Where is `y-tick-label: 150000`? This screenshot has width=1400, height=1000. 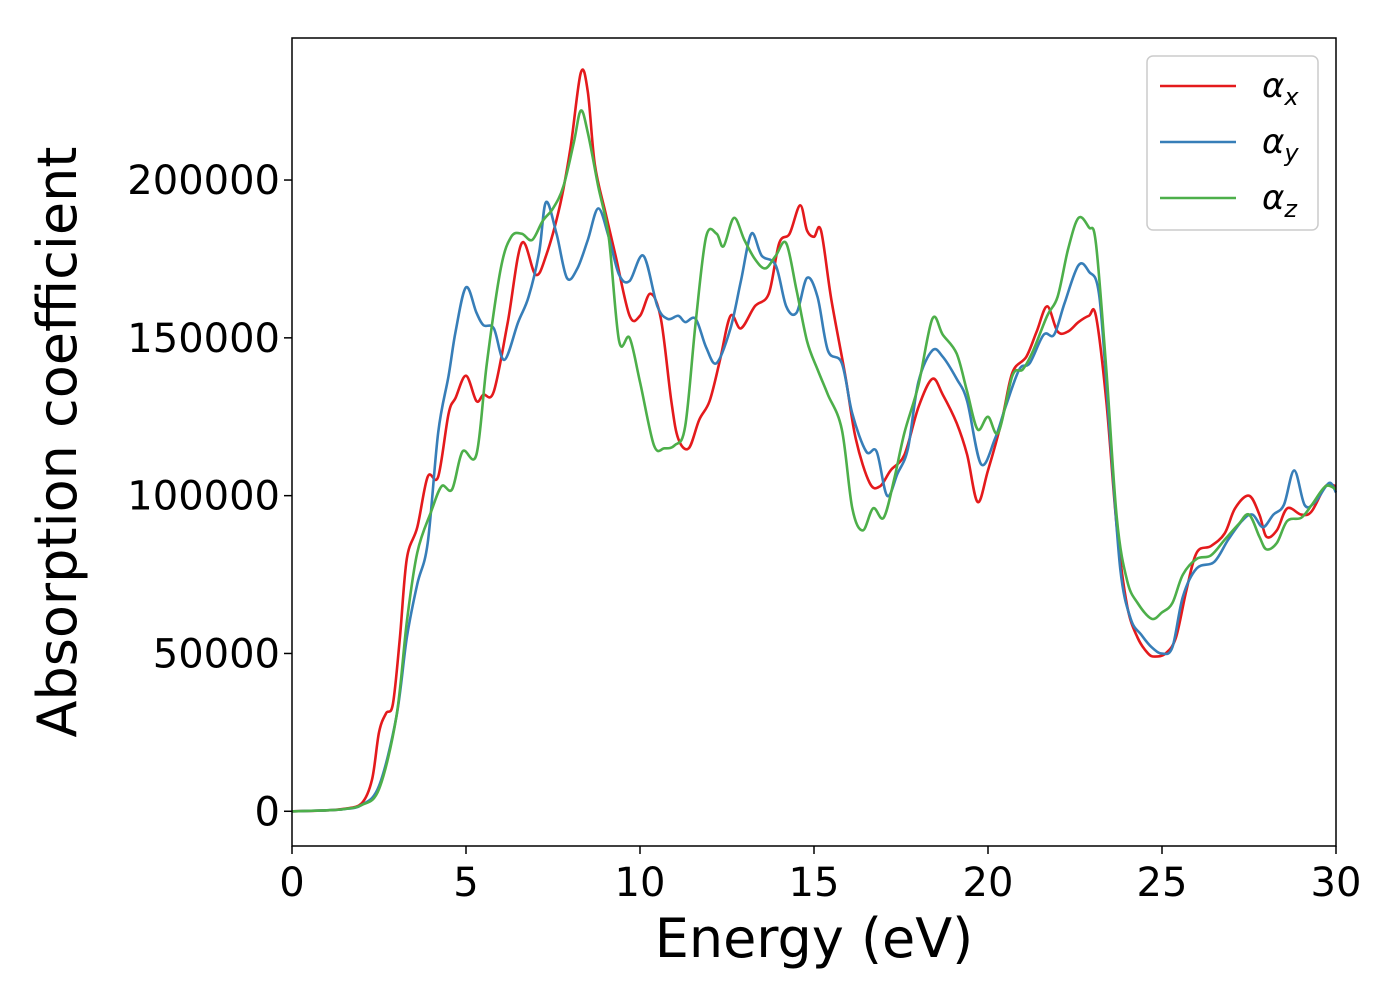
y-tick-label: 150000 is located at coordinates (203, 339).